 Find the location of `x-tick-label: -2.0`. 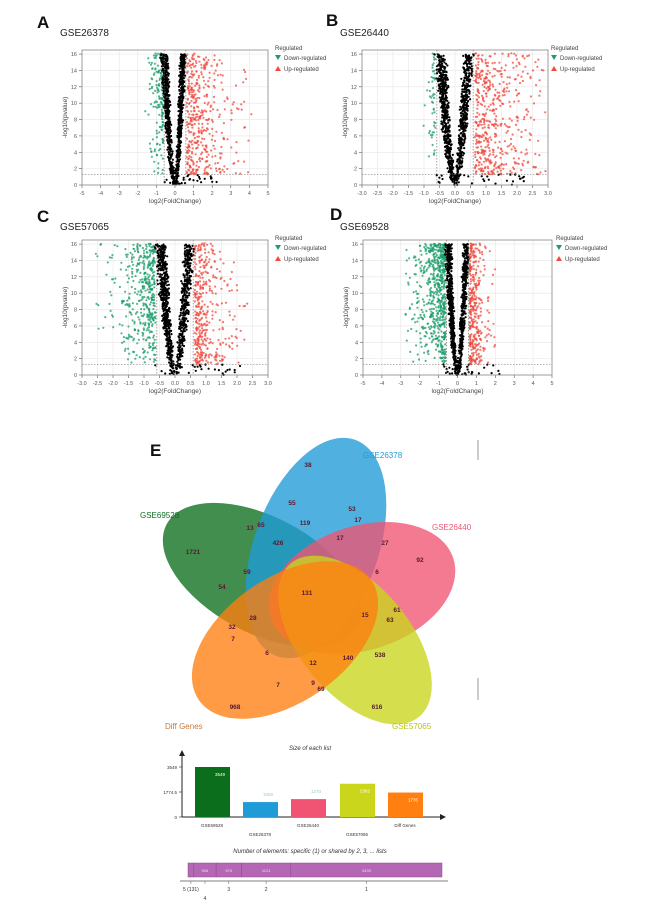

x-tick-label: -2.0 is located at coordinates (392, 194).